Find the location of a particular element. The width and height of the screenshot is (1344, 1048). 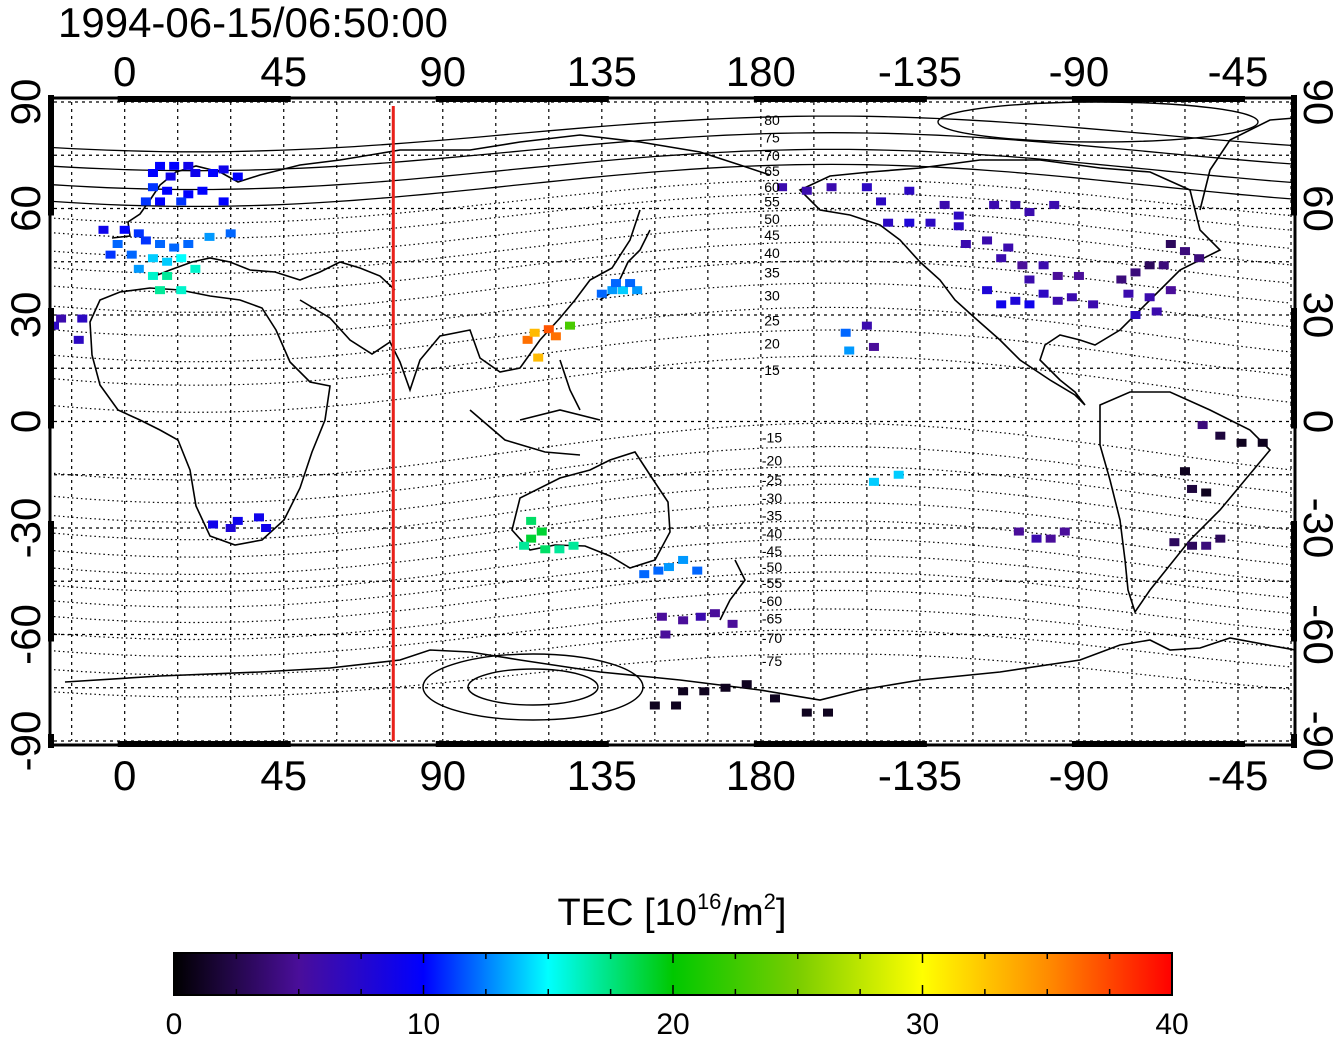

lat-tick-label-right: 30 is located at coordinates (1318, 315).